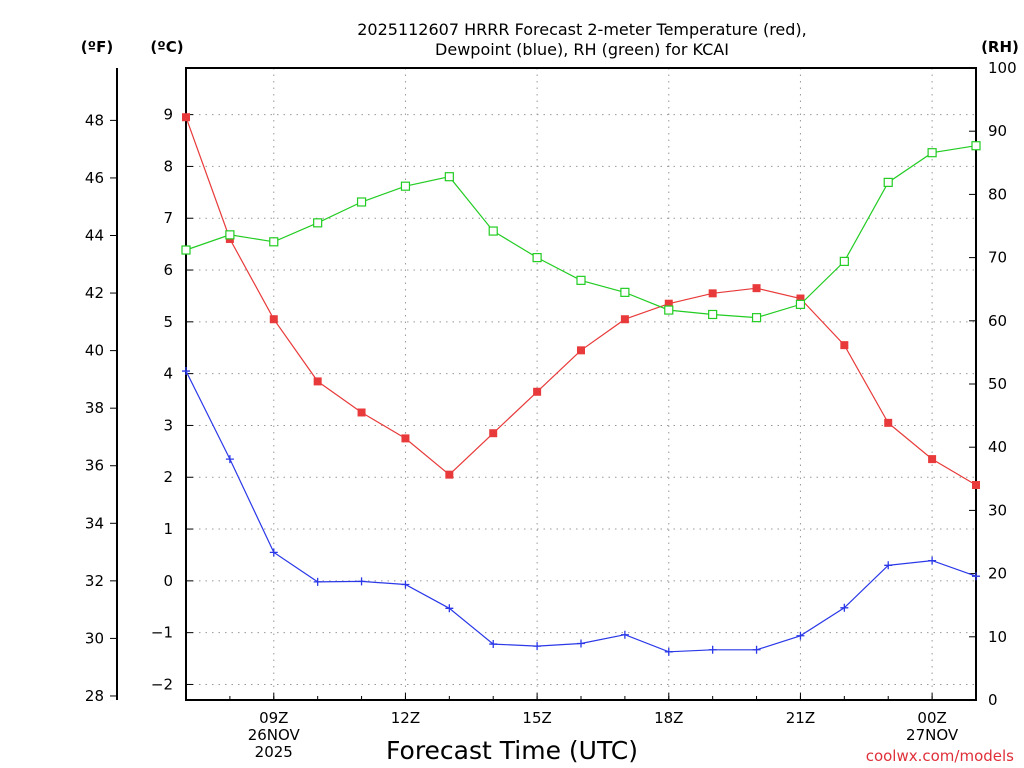  Describe the element at coordinates (168, 581) in the screenshot. I see `celsius-tick-label: 0` at that location.